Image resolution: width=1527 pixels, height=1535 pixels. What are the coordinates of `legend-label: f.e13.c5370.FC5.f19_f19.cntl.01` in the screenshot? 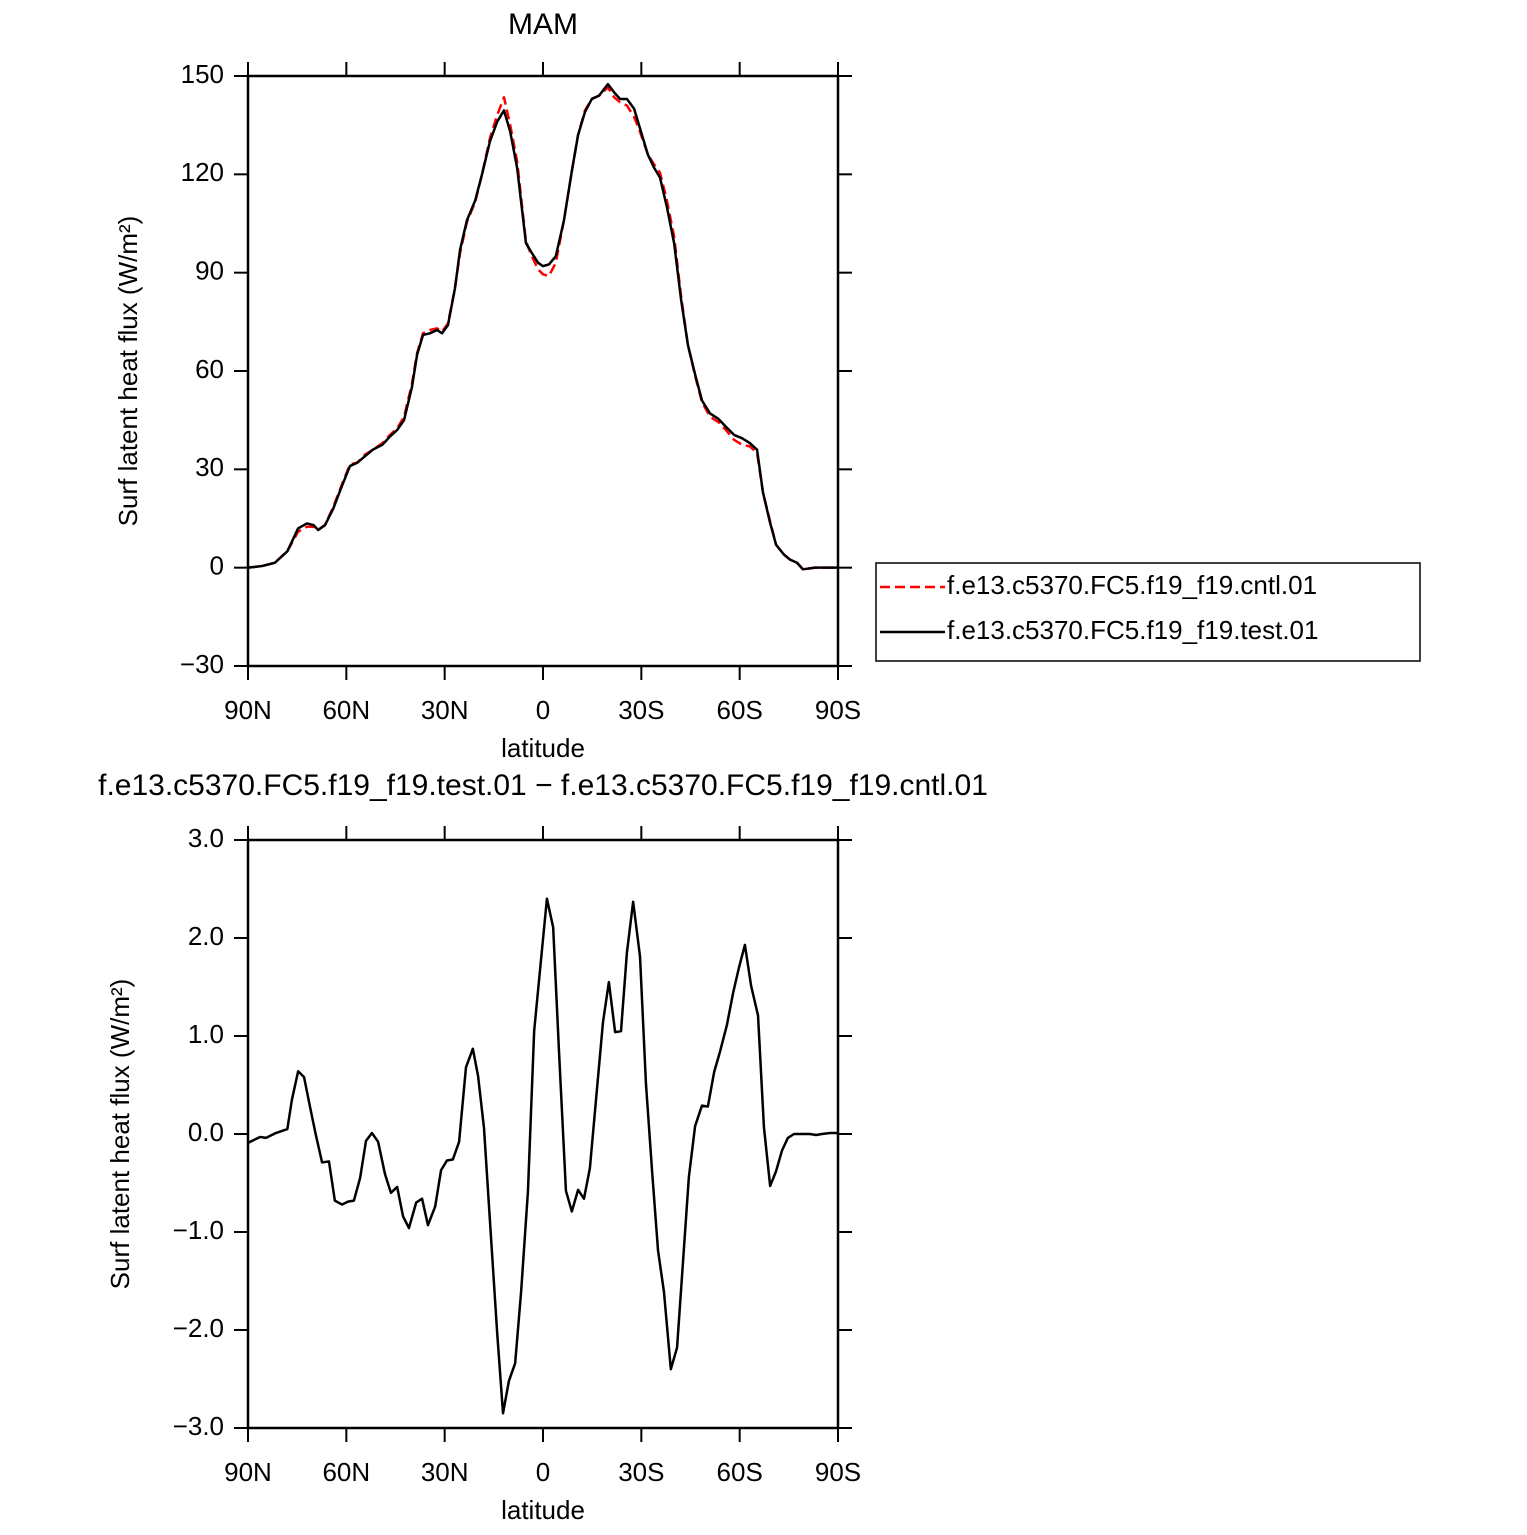 It's located at (1132, 585).